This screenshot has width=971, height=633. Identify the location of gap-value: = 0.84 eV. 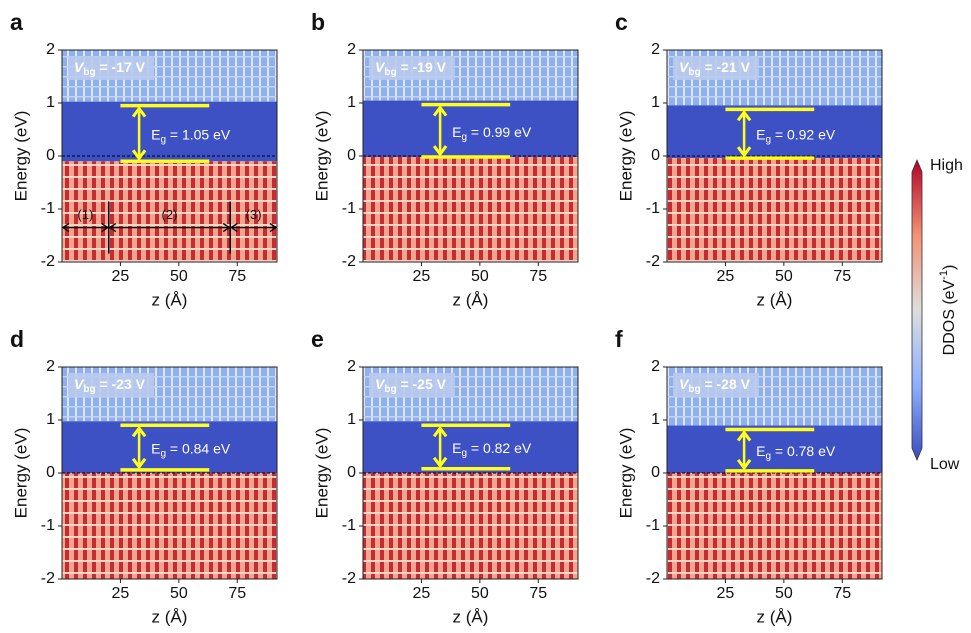
(198, 448).